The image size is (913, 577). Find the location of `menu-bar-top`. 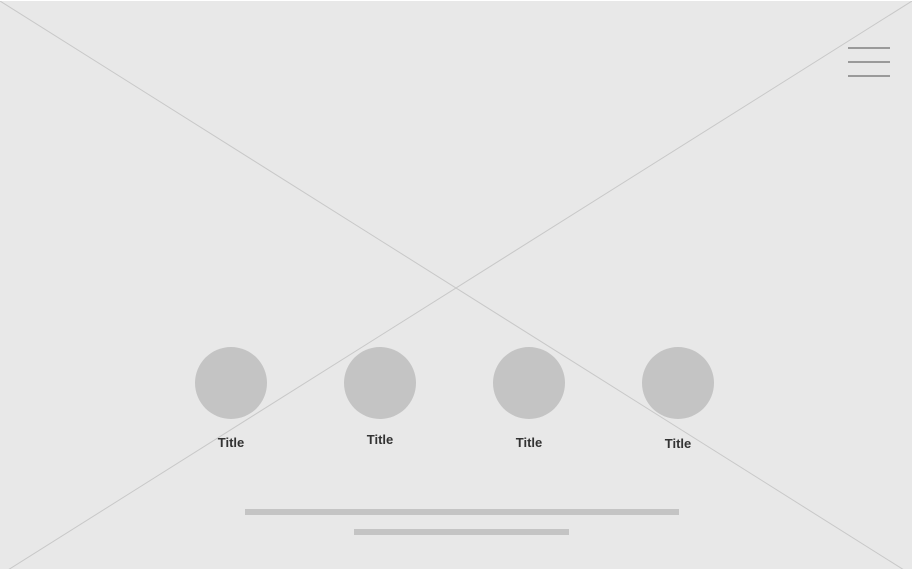

menu-bar-top is located at coordinates (869, 48).